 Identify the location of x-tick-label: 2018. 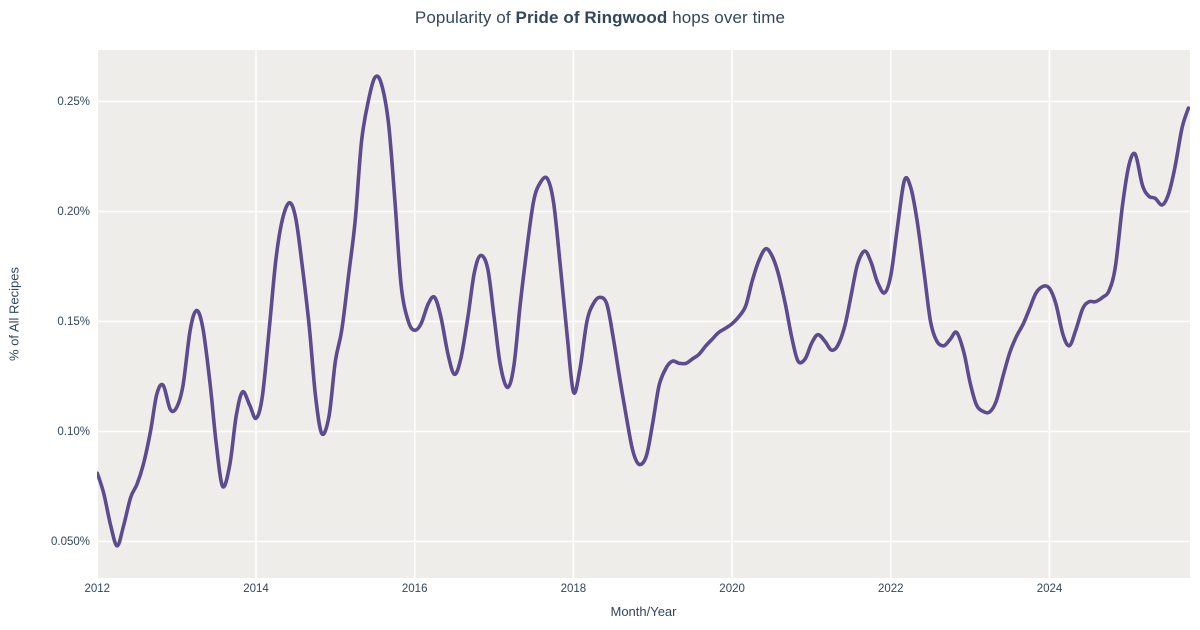
(573, 589).